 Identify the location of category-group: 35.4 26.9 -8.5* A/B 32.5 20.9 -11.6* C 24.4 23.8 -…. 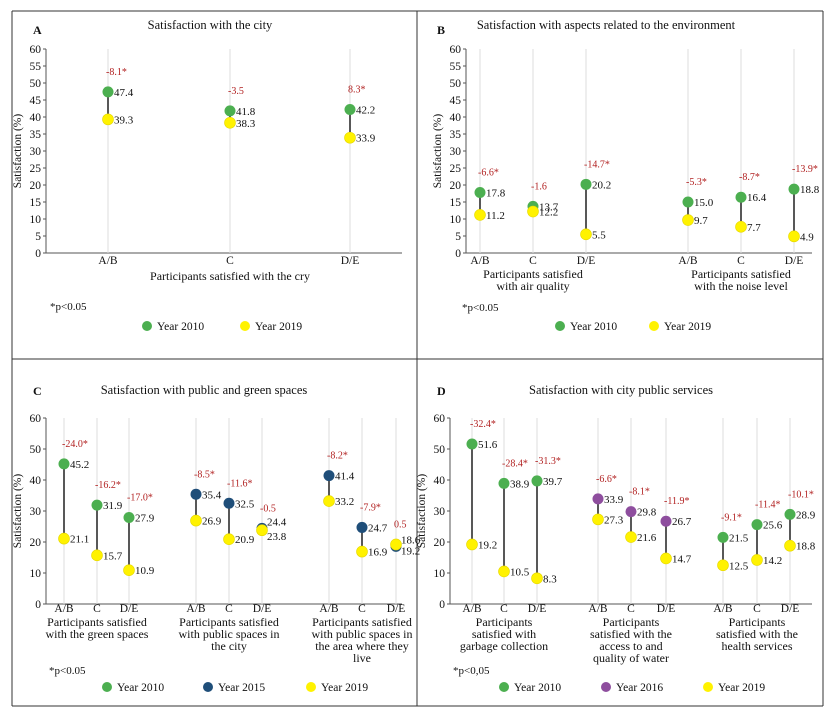
(233, 535).